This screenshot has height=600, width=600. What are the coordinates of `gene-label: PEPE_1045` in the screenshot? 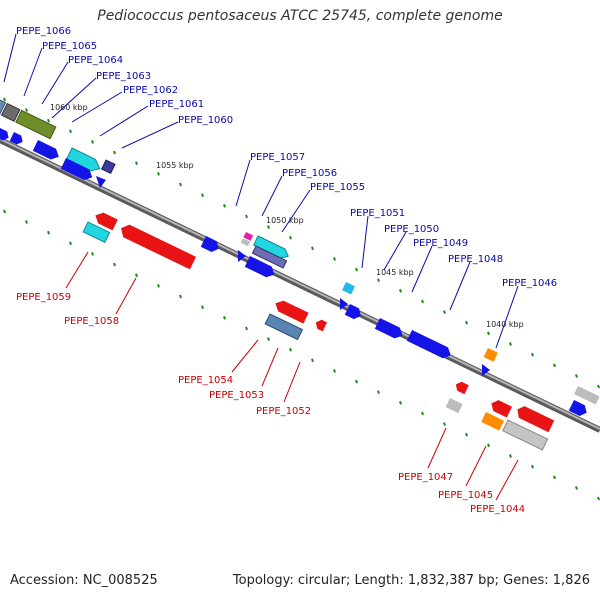 It's located at (465, 495).